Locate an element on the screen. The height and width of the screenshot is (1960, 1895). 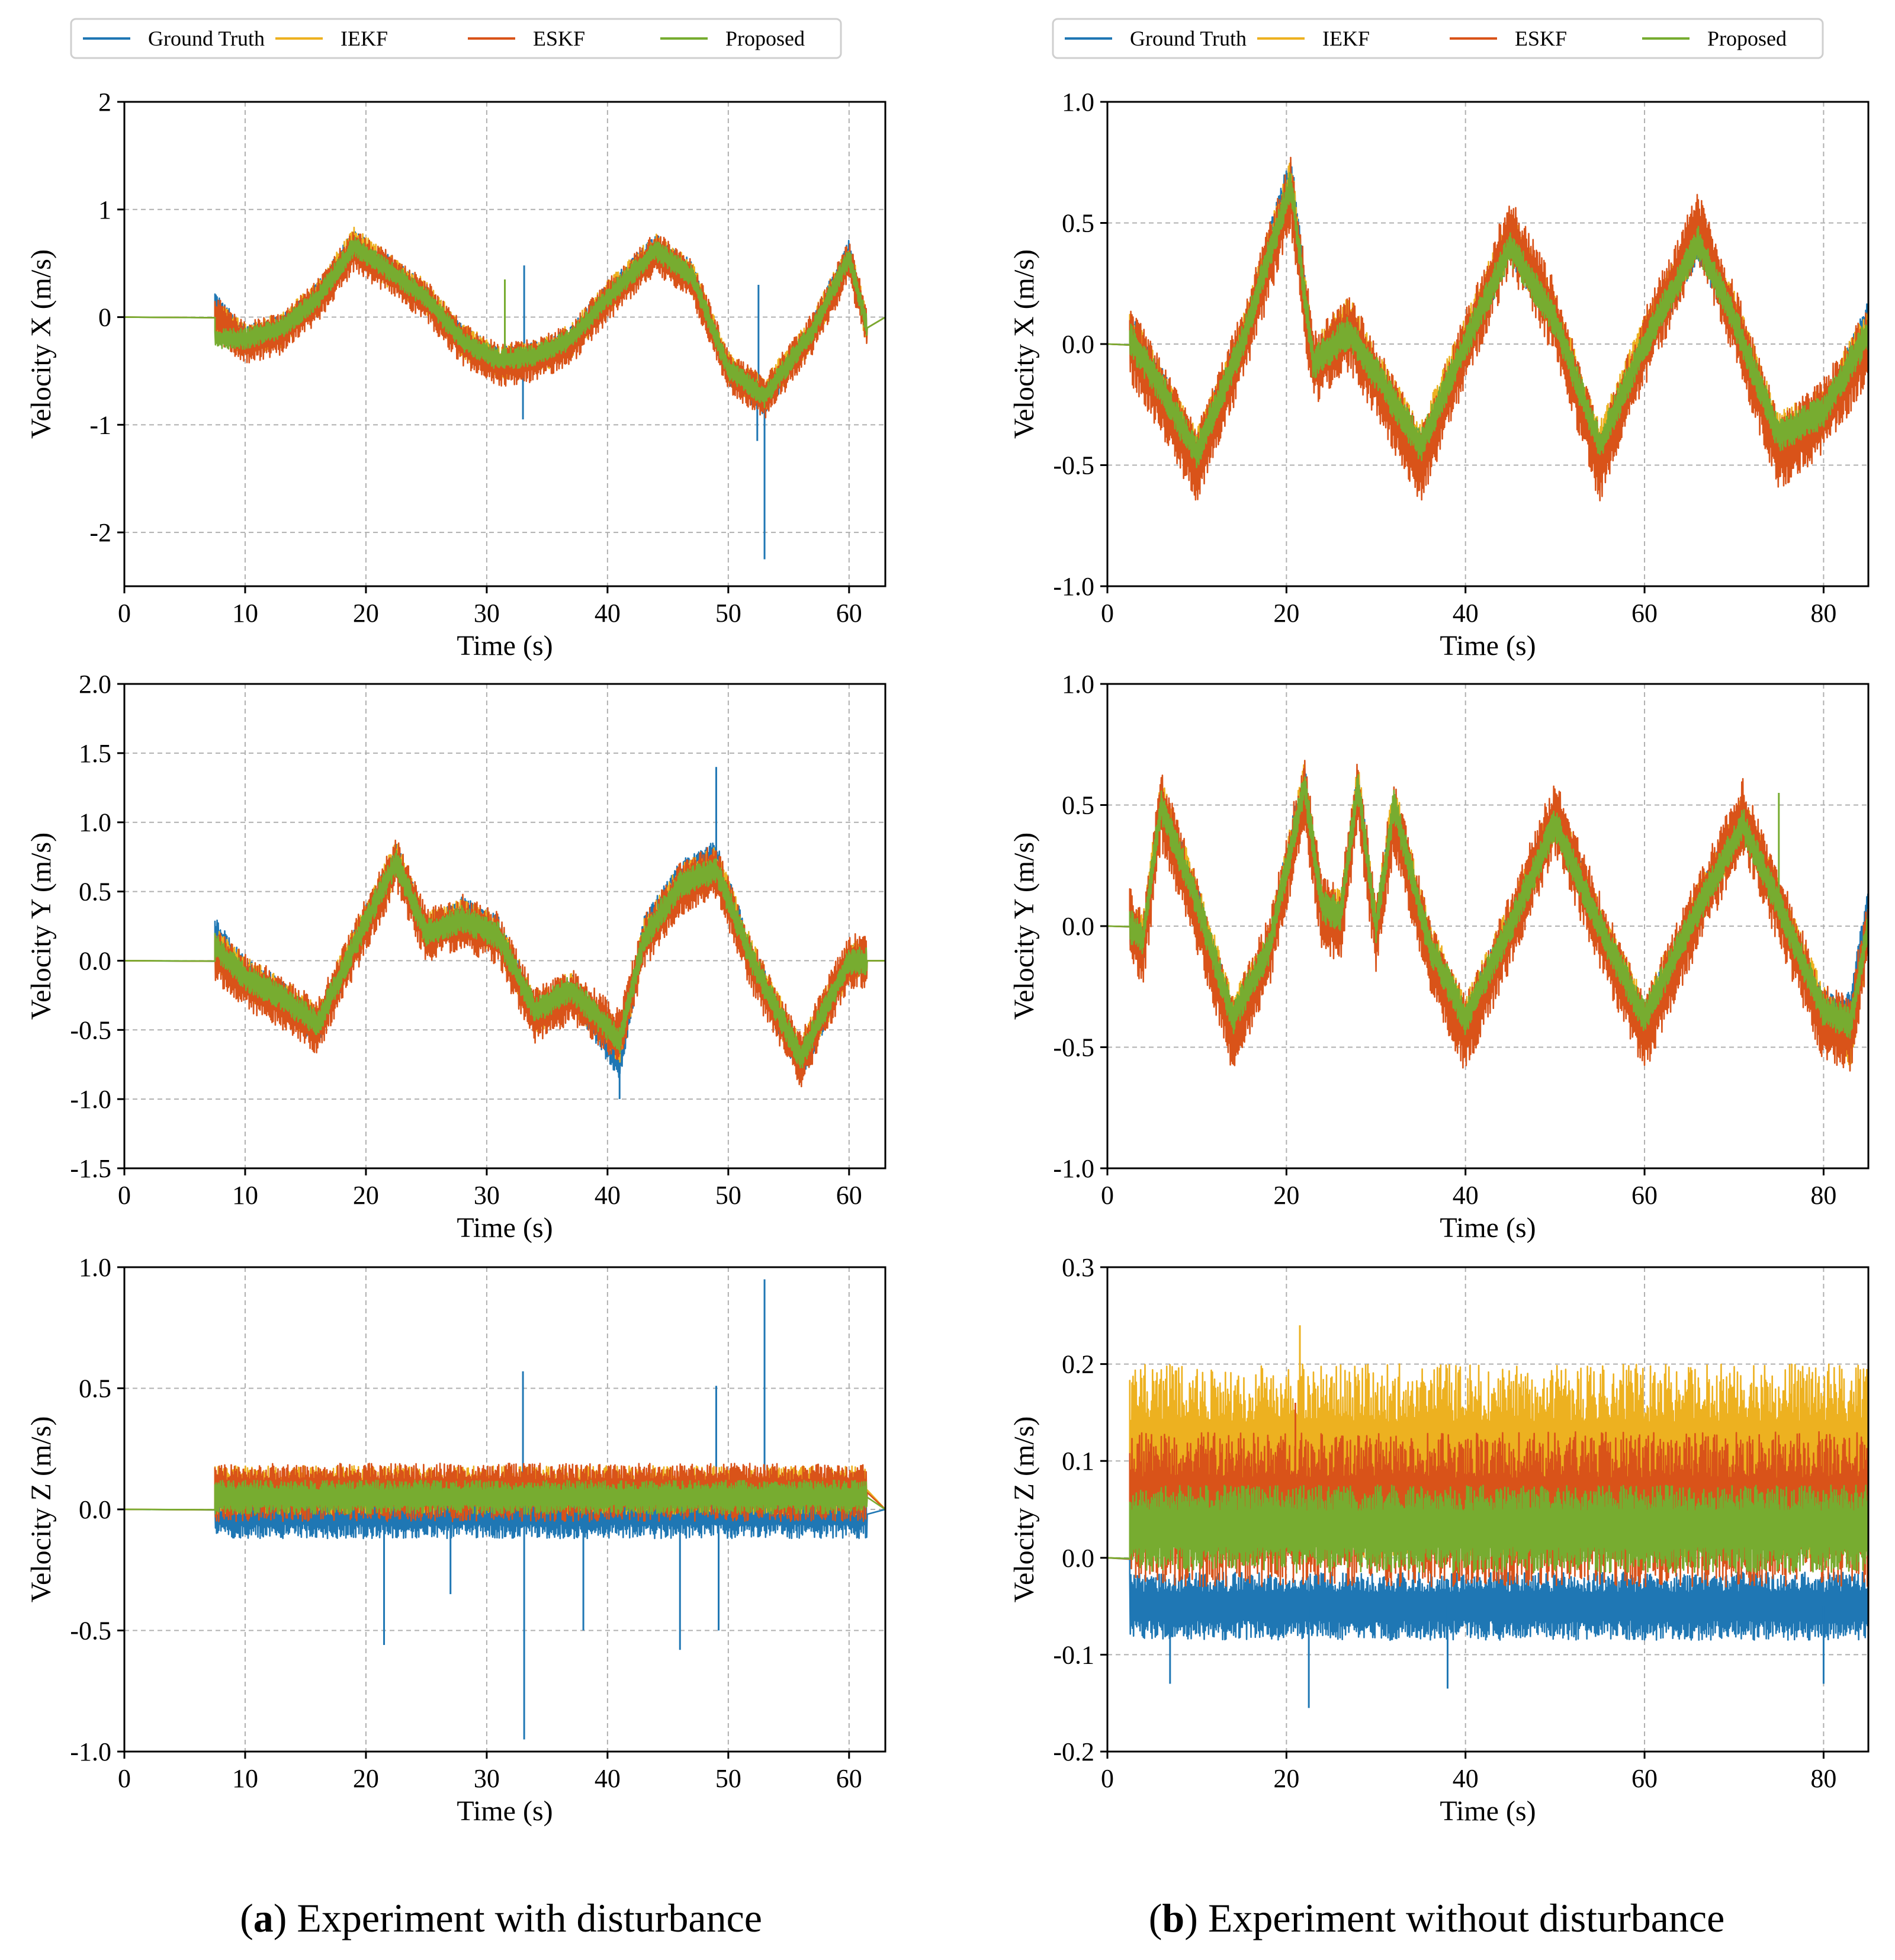
y-axis-title: Velocity Y (m/s) is located at coordinates (41, 926).